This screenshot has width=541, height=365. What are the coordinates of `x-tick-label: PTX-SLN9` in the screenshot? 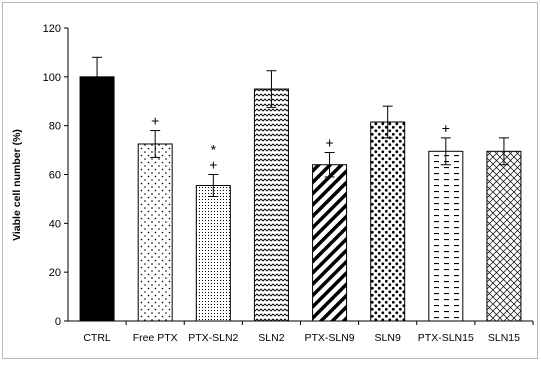 It's located at (329, 338).